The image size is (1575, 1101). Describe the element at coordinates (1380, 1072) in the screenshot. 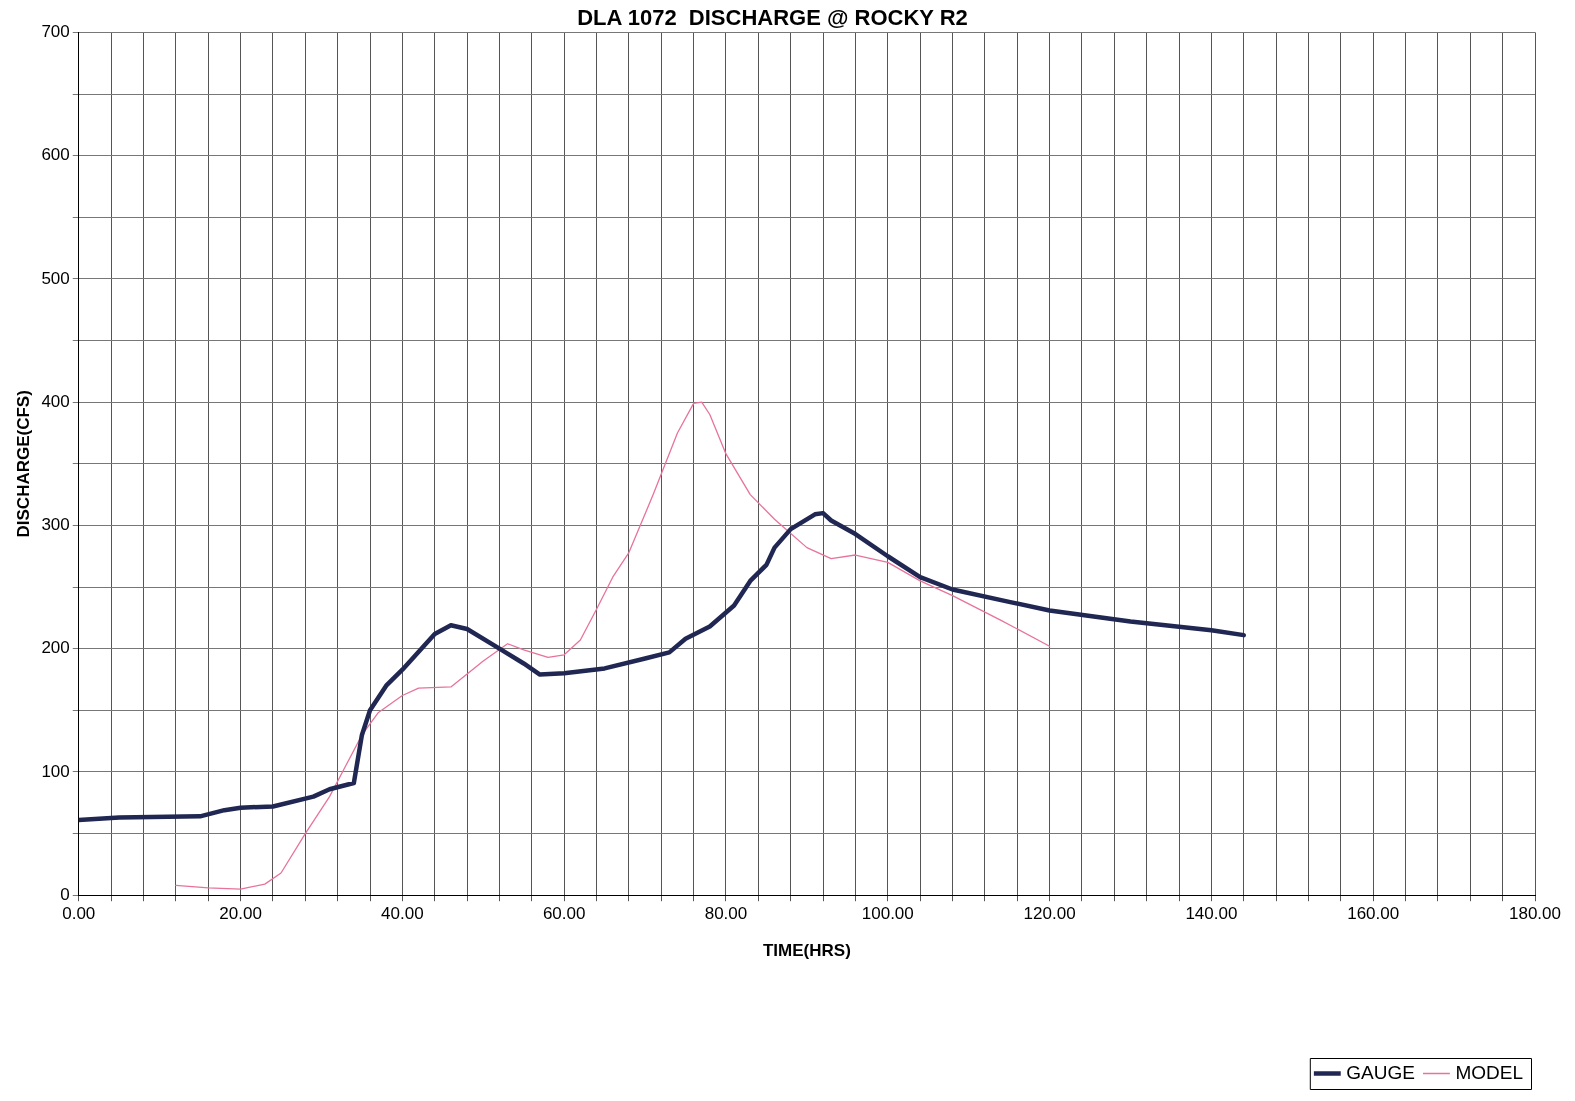

I see `legend-label: GAUGE` at that location.